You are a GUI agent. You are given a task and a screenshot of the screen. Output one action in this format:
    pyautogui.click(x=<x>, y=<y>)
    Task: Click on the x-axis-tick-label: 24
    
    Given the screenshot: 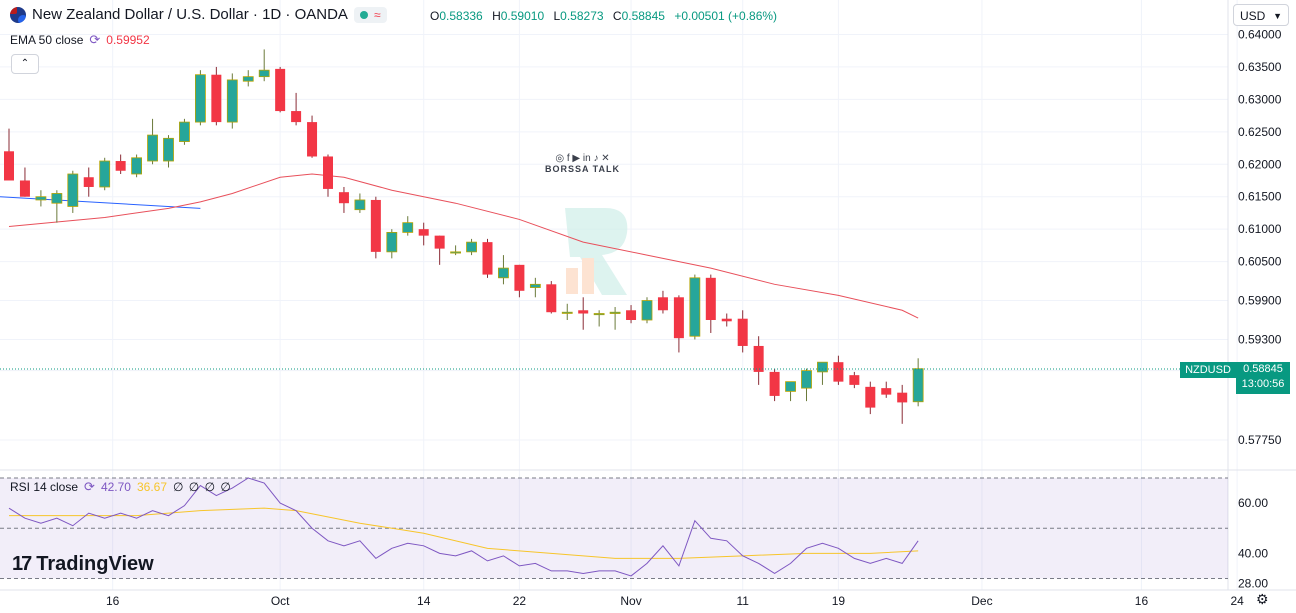 What is the action you would take?
    pyautogui.click(x=1237, y=601)
    